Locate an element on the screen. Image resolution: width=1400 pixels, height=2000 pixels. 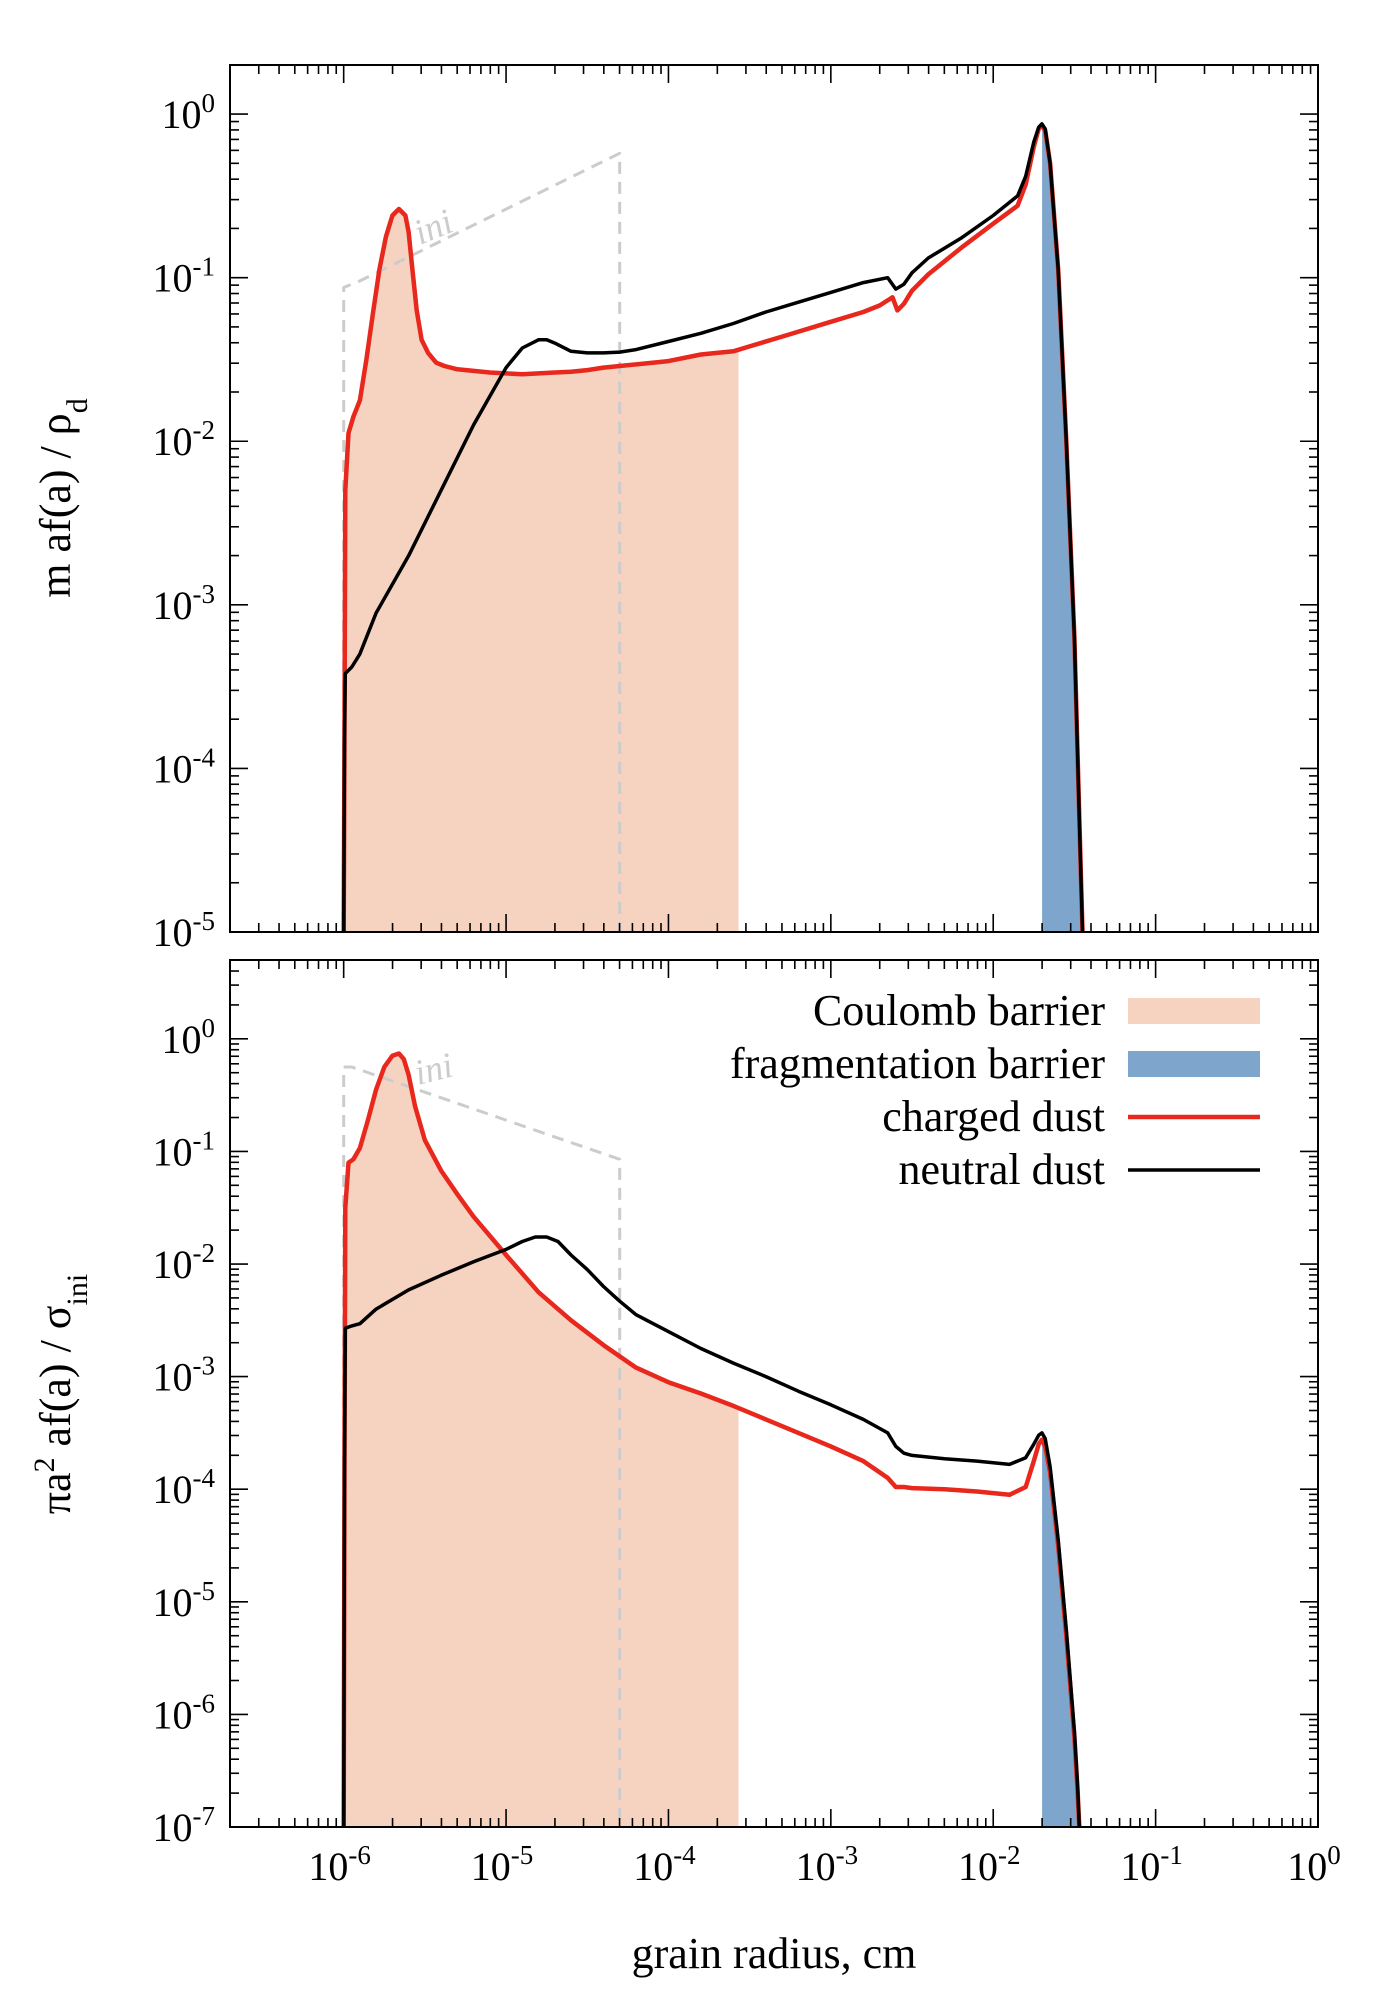
x-tick-label: 10⁻¹ is located at coordinates (1151, 1864).